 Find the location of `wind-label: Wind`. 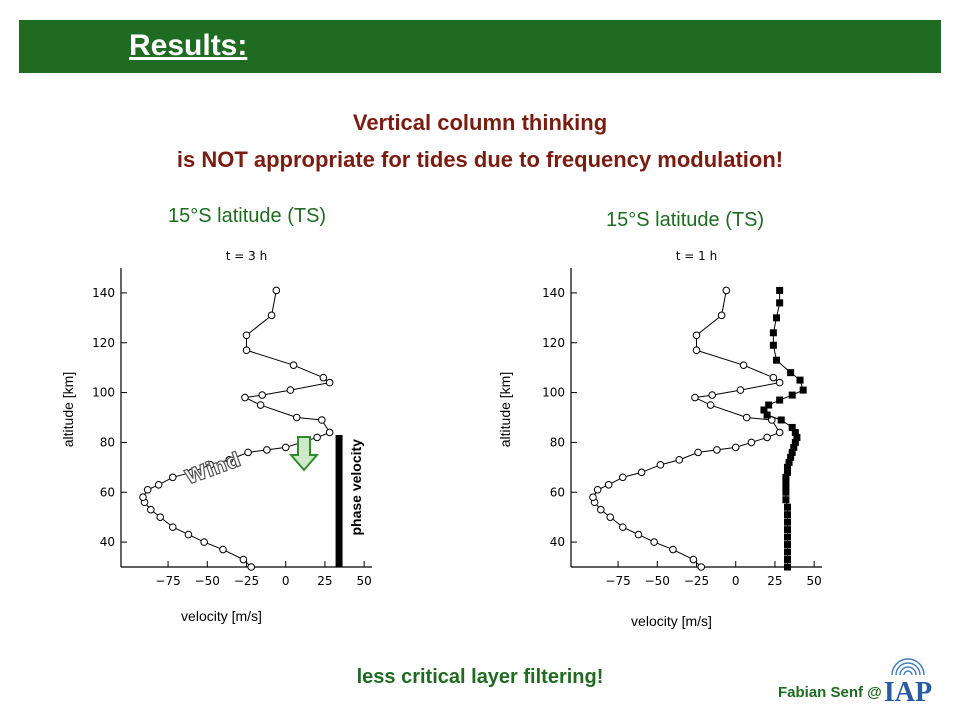

wind-label: Wind is located at coordinates (213, 468).